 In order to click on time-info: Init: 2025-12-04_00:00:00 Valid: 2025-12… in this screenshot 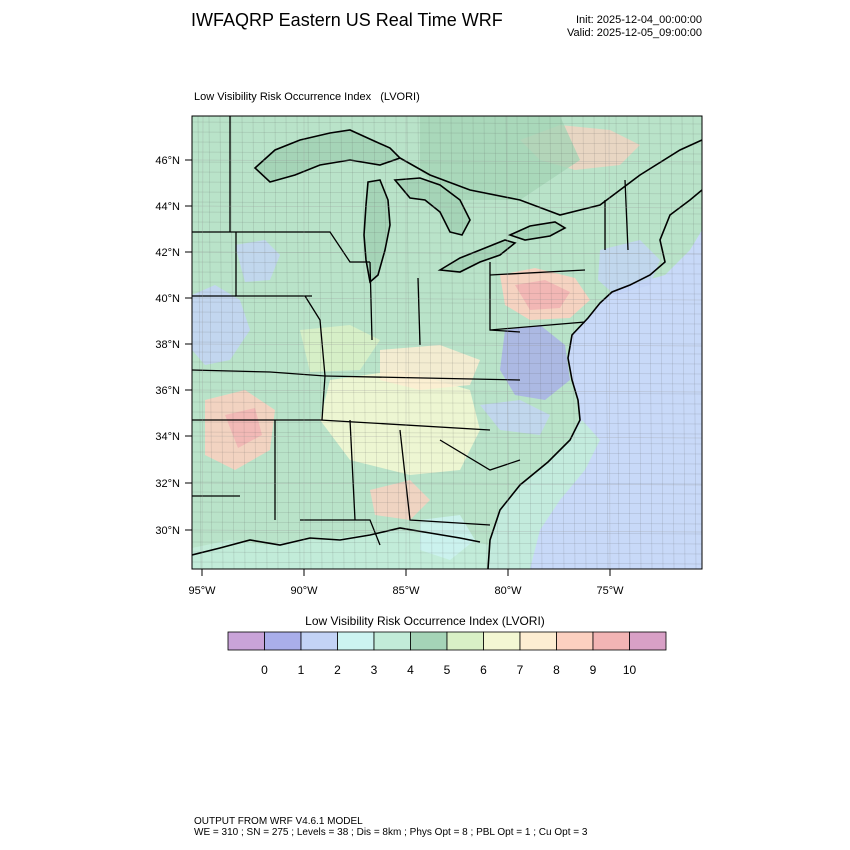, I will do `click(634, 27)`.